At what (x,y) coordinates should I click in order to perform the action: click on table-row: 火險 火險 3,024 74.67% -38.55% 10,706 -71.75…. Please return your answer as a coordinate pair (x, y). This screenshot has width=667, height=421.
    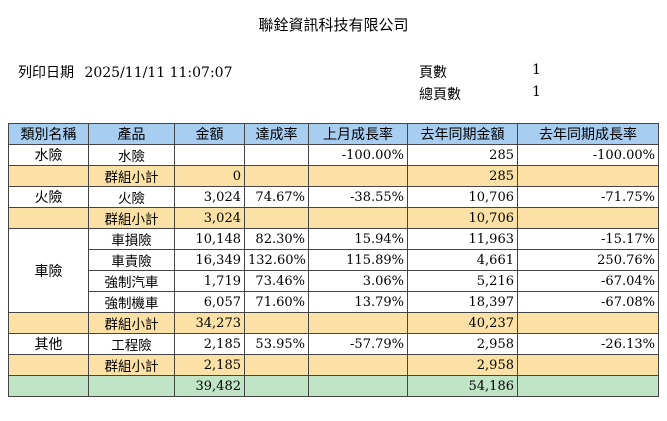
    Looking at the image, I should click on (333, 197).